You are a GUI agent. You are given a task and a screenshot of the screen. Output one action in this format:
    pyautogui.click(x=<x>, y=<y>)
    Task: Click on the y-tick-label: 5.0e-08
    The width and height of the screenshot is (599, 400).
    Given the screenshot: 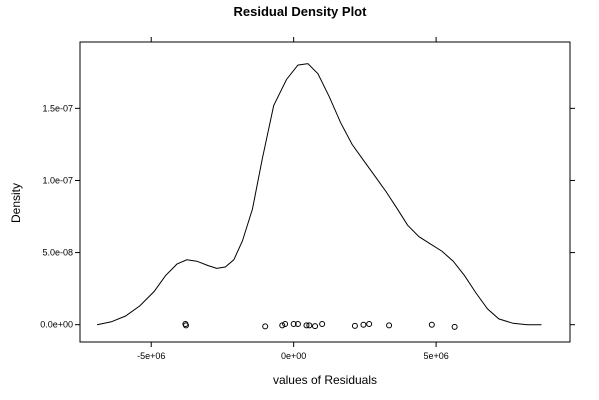 What is the action you would take?
    pyautogui.click(x=57, y=253)
    